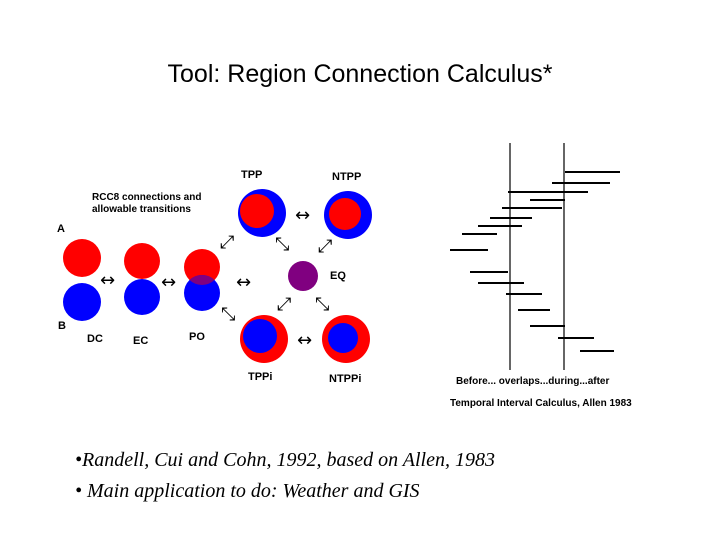 This screenshot has width=720, height=540. What do you see at coordinates (343, 338) in the screenshot?
I see `ntppi-circle-b` at bounding box center [343, 338].